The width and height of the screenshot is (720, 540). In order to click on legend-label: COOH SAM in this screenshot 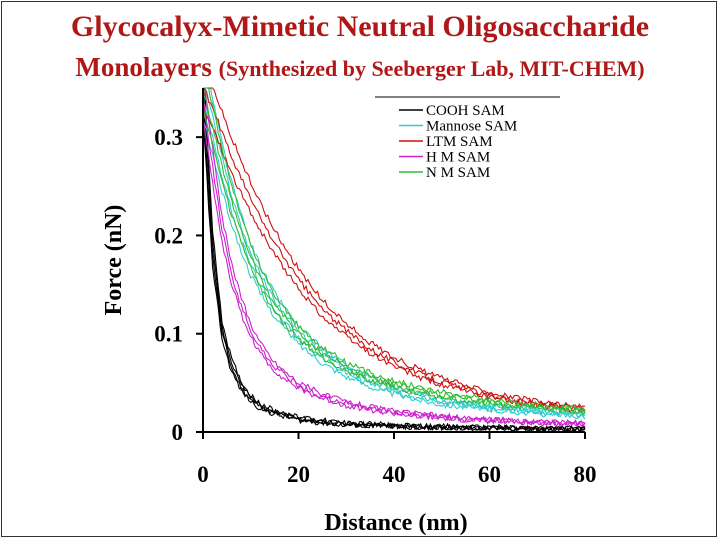, I will do `click(465, 111)`.